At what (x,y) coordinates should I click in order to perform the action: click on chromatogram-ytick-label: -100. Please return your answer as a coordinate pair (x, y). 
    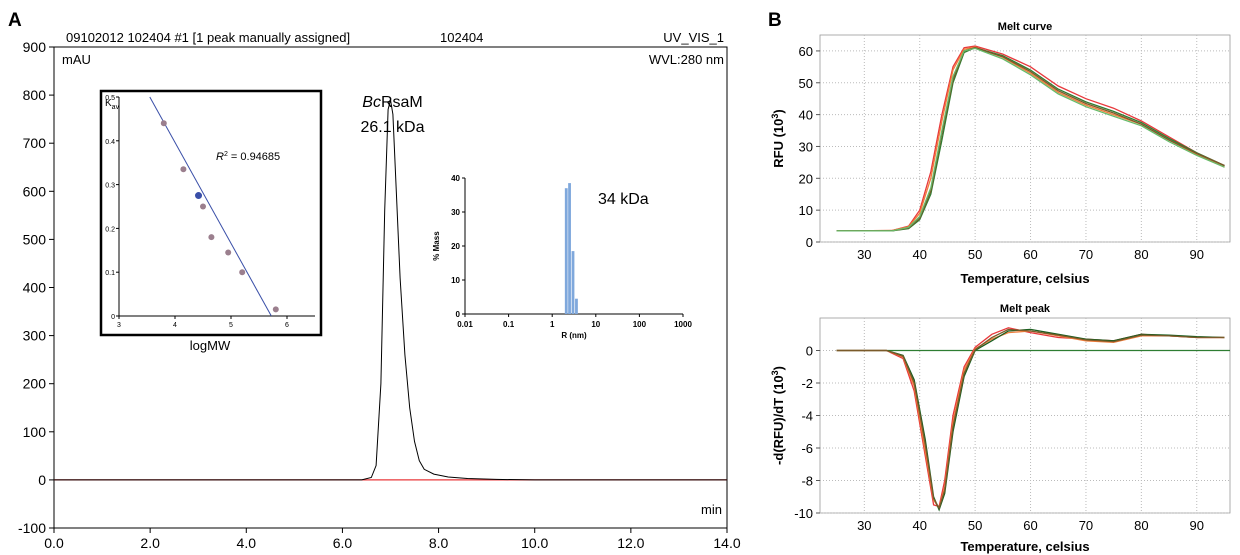
    Looking at the image, I should click on (32, 528).